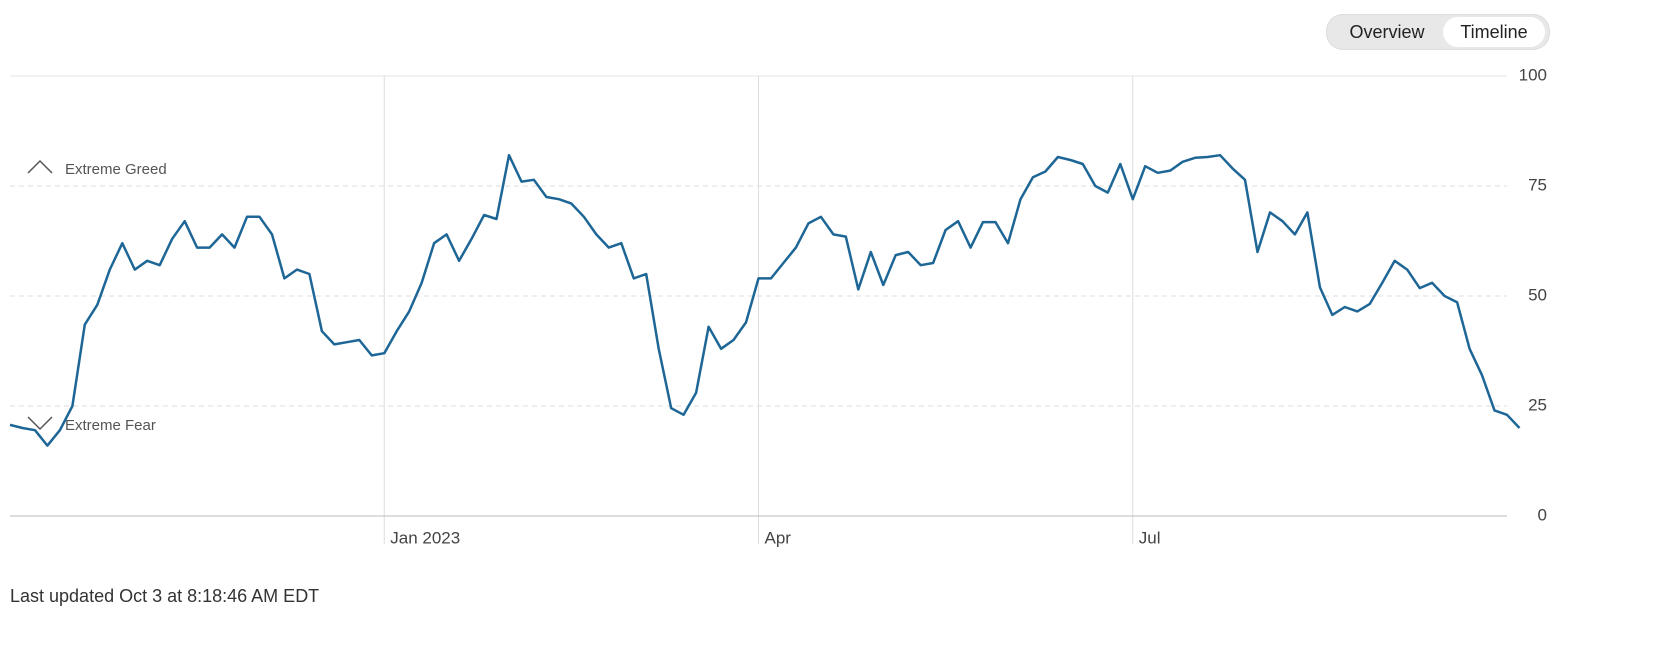 This screenshot has height=651, width=1671. I want to click on greed-icon, so click(40, 166).